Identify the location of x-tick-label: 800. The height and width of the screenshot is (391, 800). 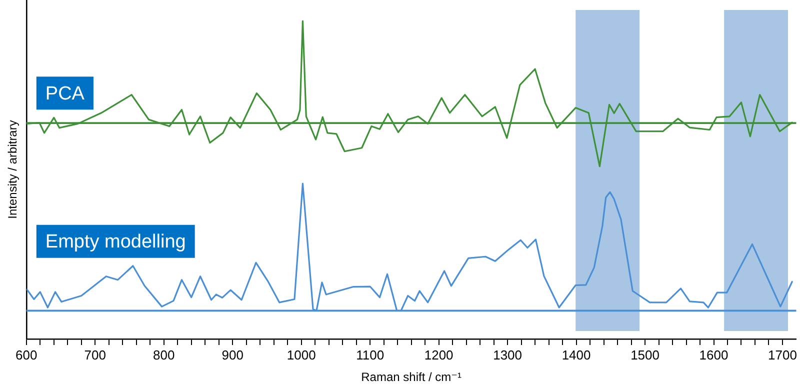
(164, 354).